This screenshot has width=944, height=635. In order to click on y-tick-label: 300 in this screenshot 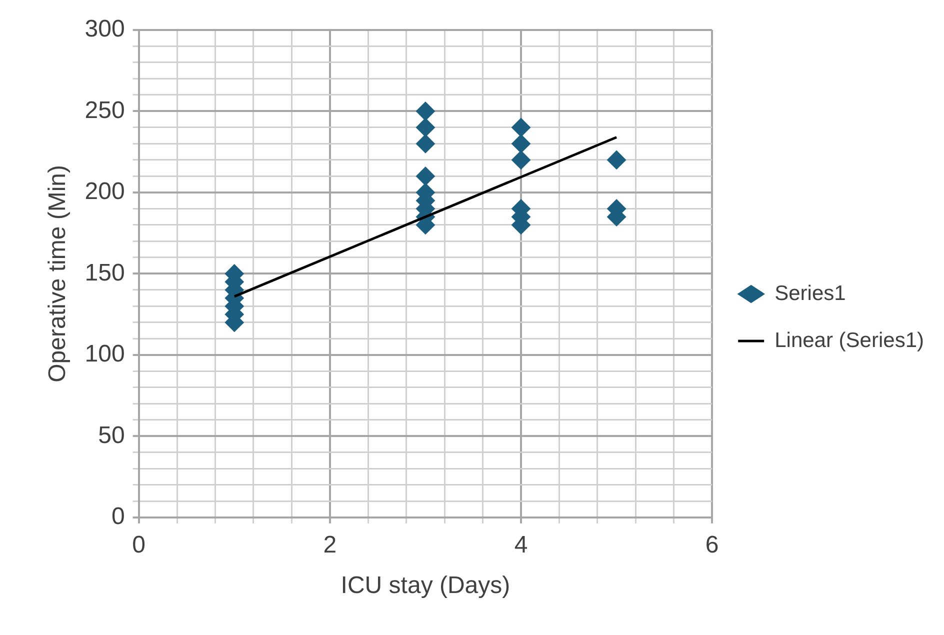, I will do `click(104, 29)`.